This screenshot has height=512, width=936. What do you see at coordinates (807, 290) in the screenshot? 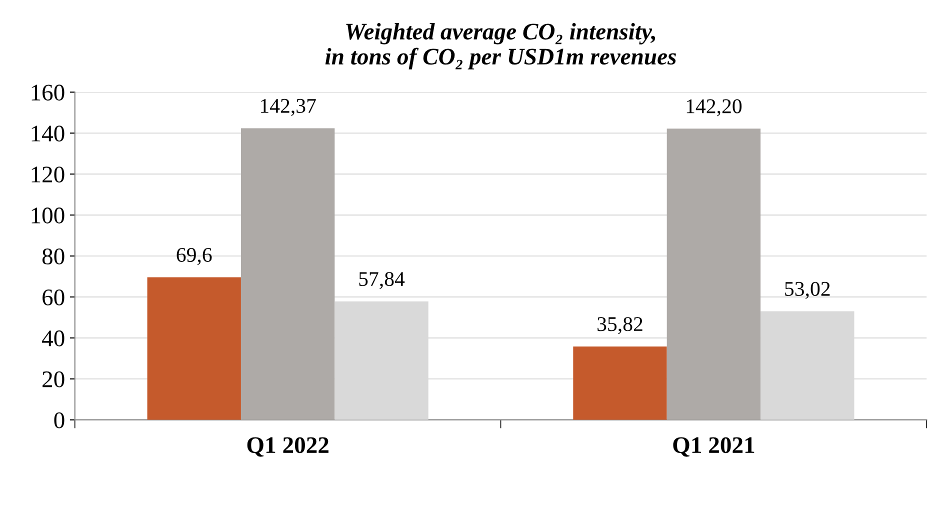
I see `data-label: 53,02` at bounding box center [807, 290].